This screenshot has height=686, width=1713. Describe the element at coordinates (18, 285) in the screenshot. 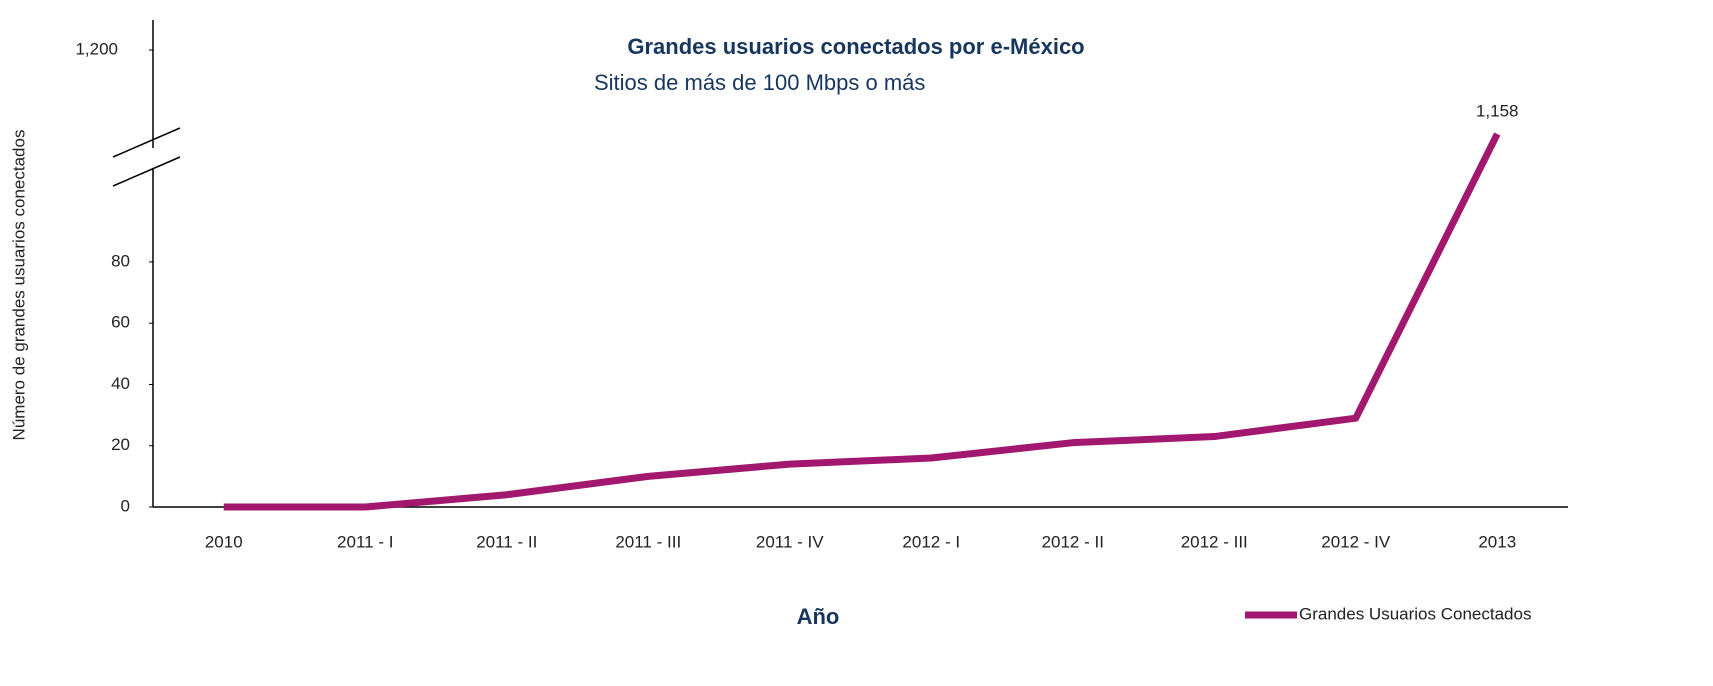

I see `y-axis-label: Número de grandes usuarios conectados` at that location.